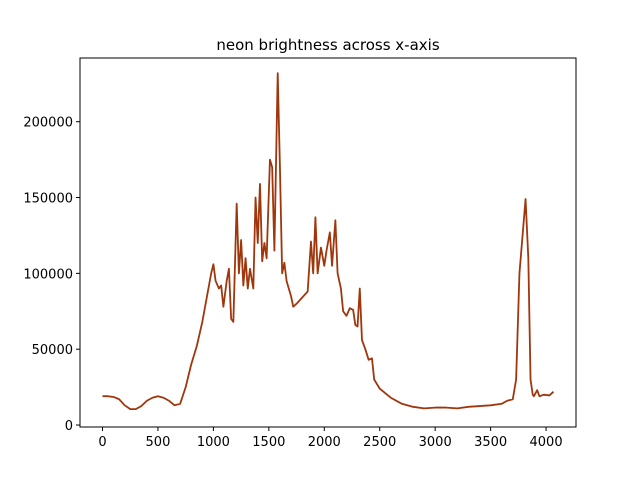 The image size is (640, 484). Describe the element at coordinates (48, 123) in the screenshot. I see `y-tick-label: 200000` at that location.